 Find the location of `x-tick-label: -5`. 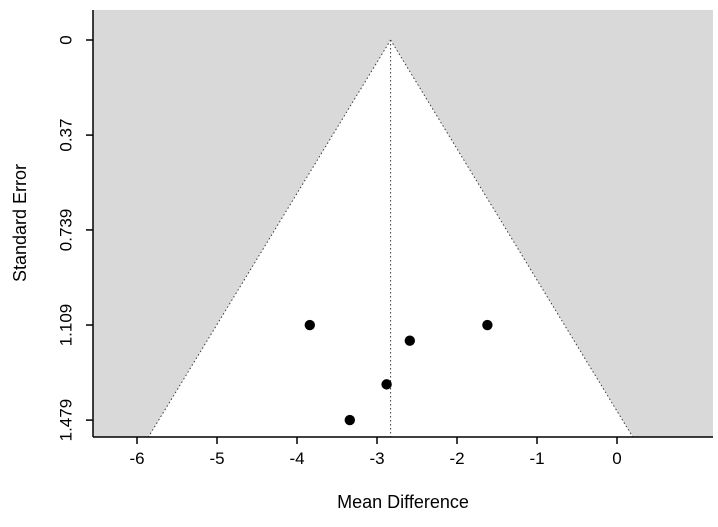

x-tick-label: -5 is located at coordinates (216, 458).